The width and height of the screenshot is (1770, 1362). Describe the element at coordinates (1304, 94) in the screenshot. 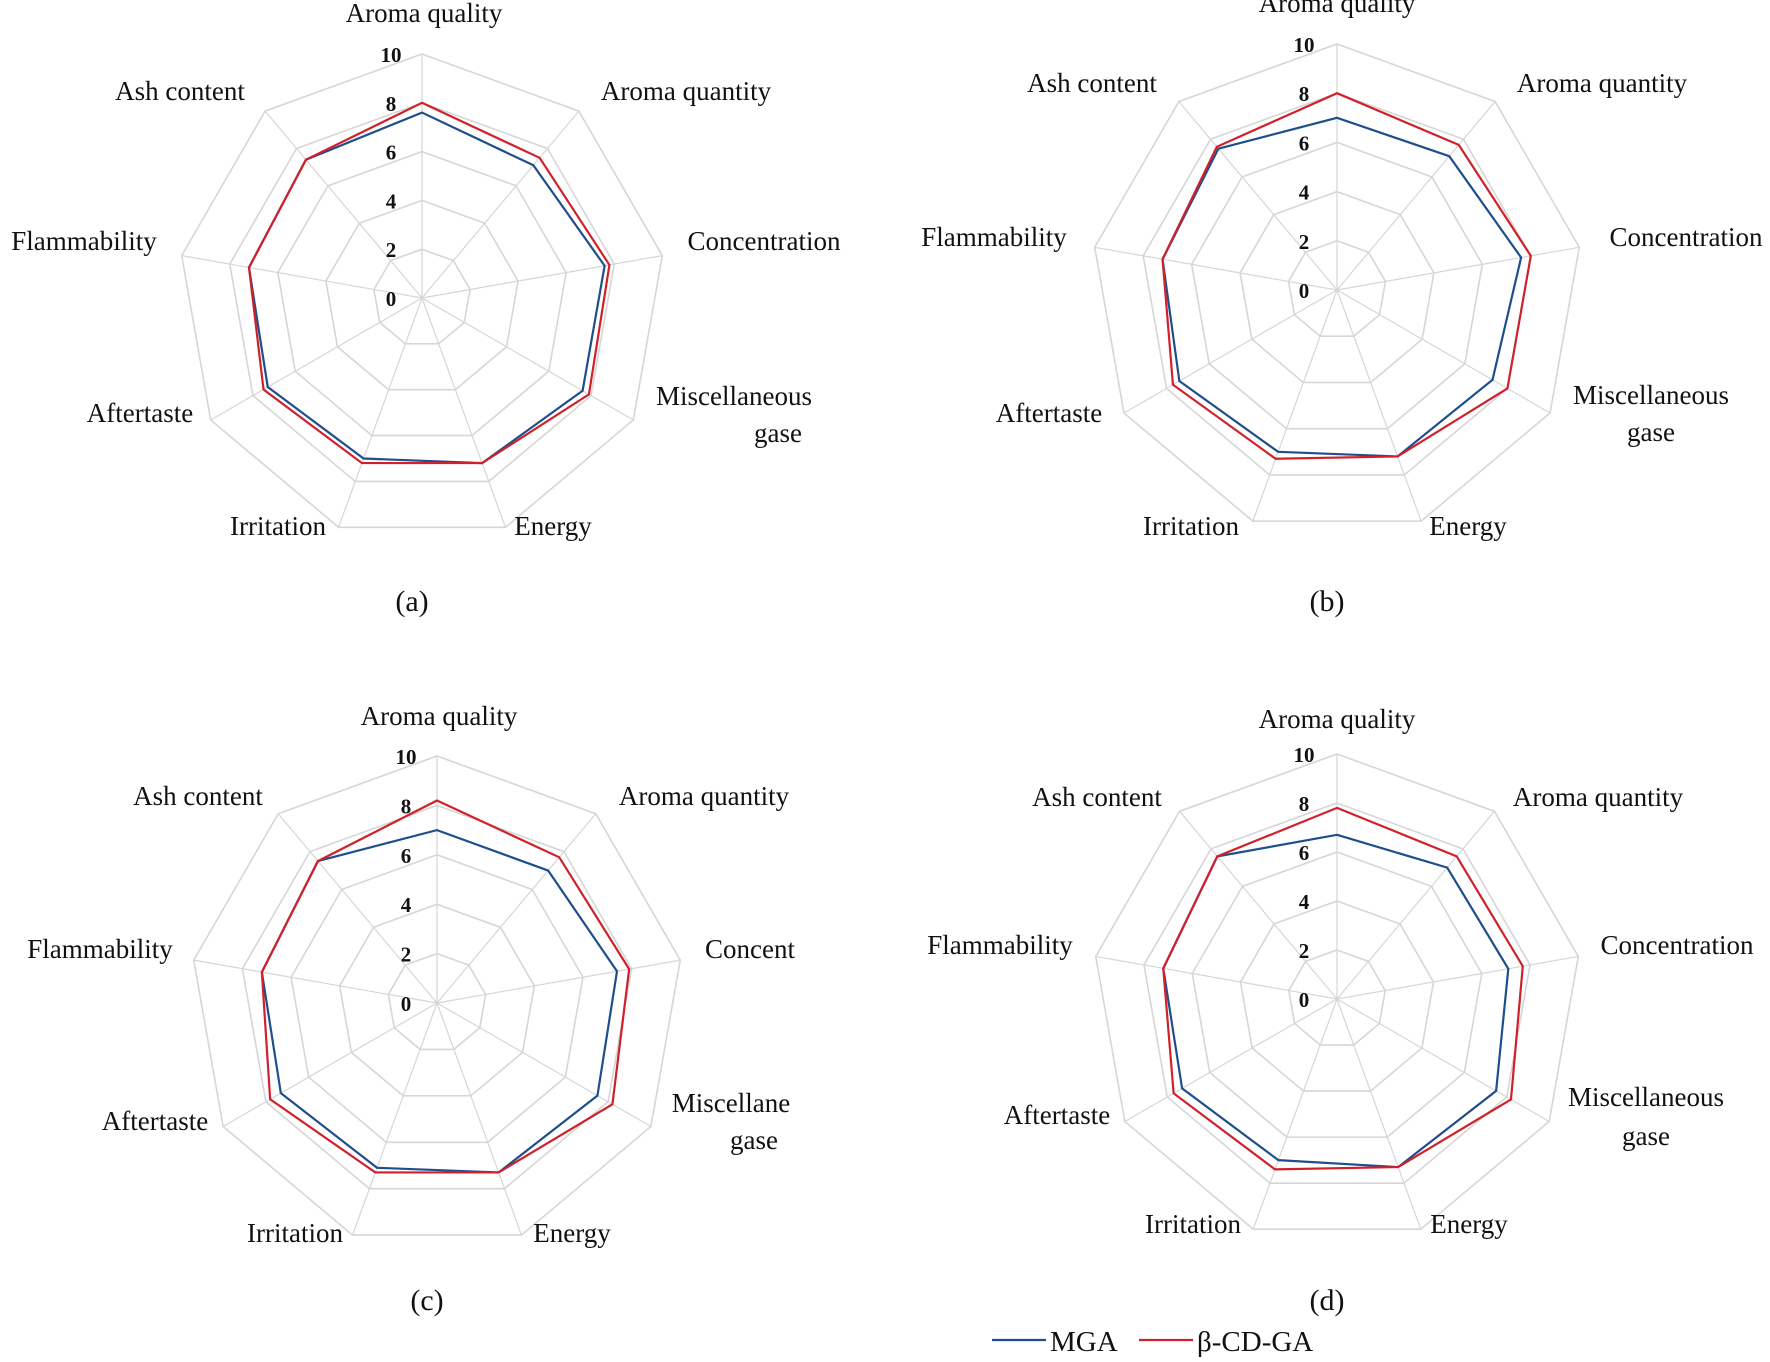

I see `tick-label: 8` at that location.